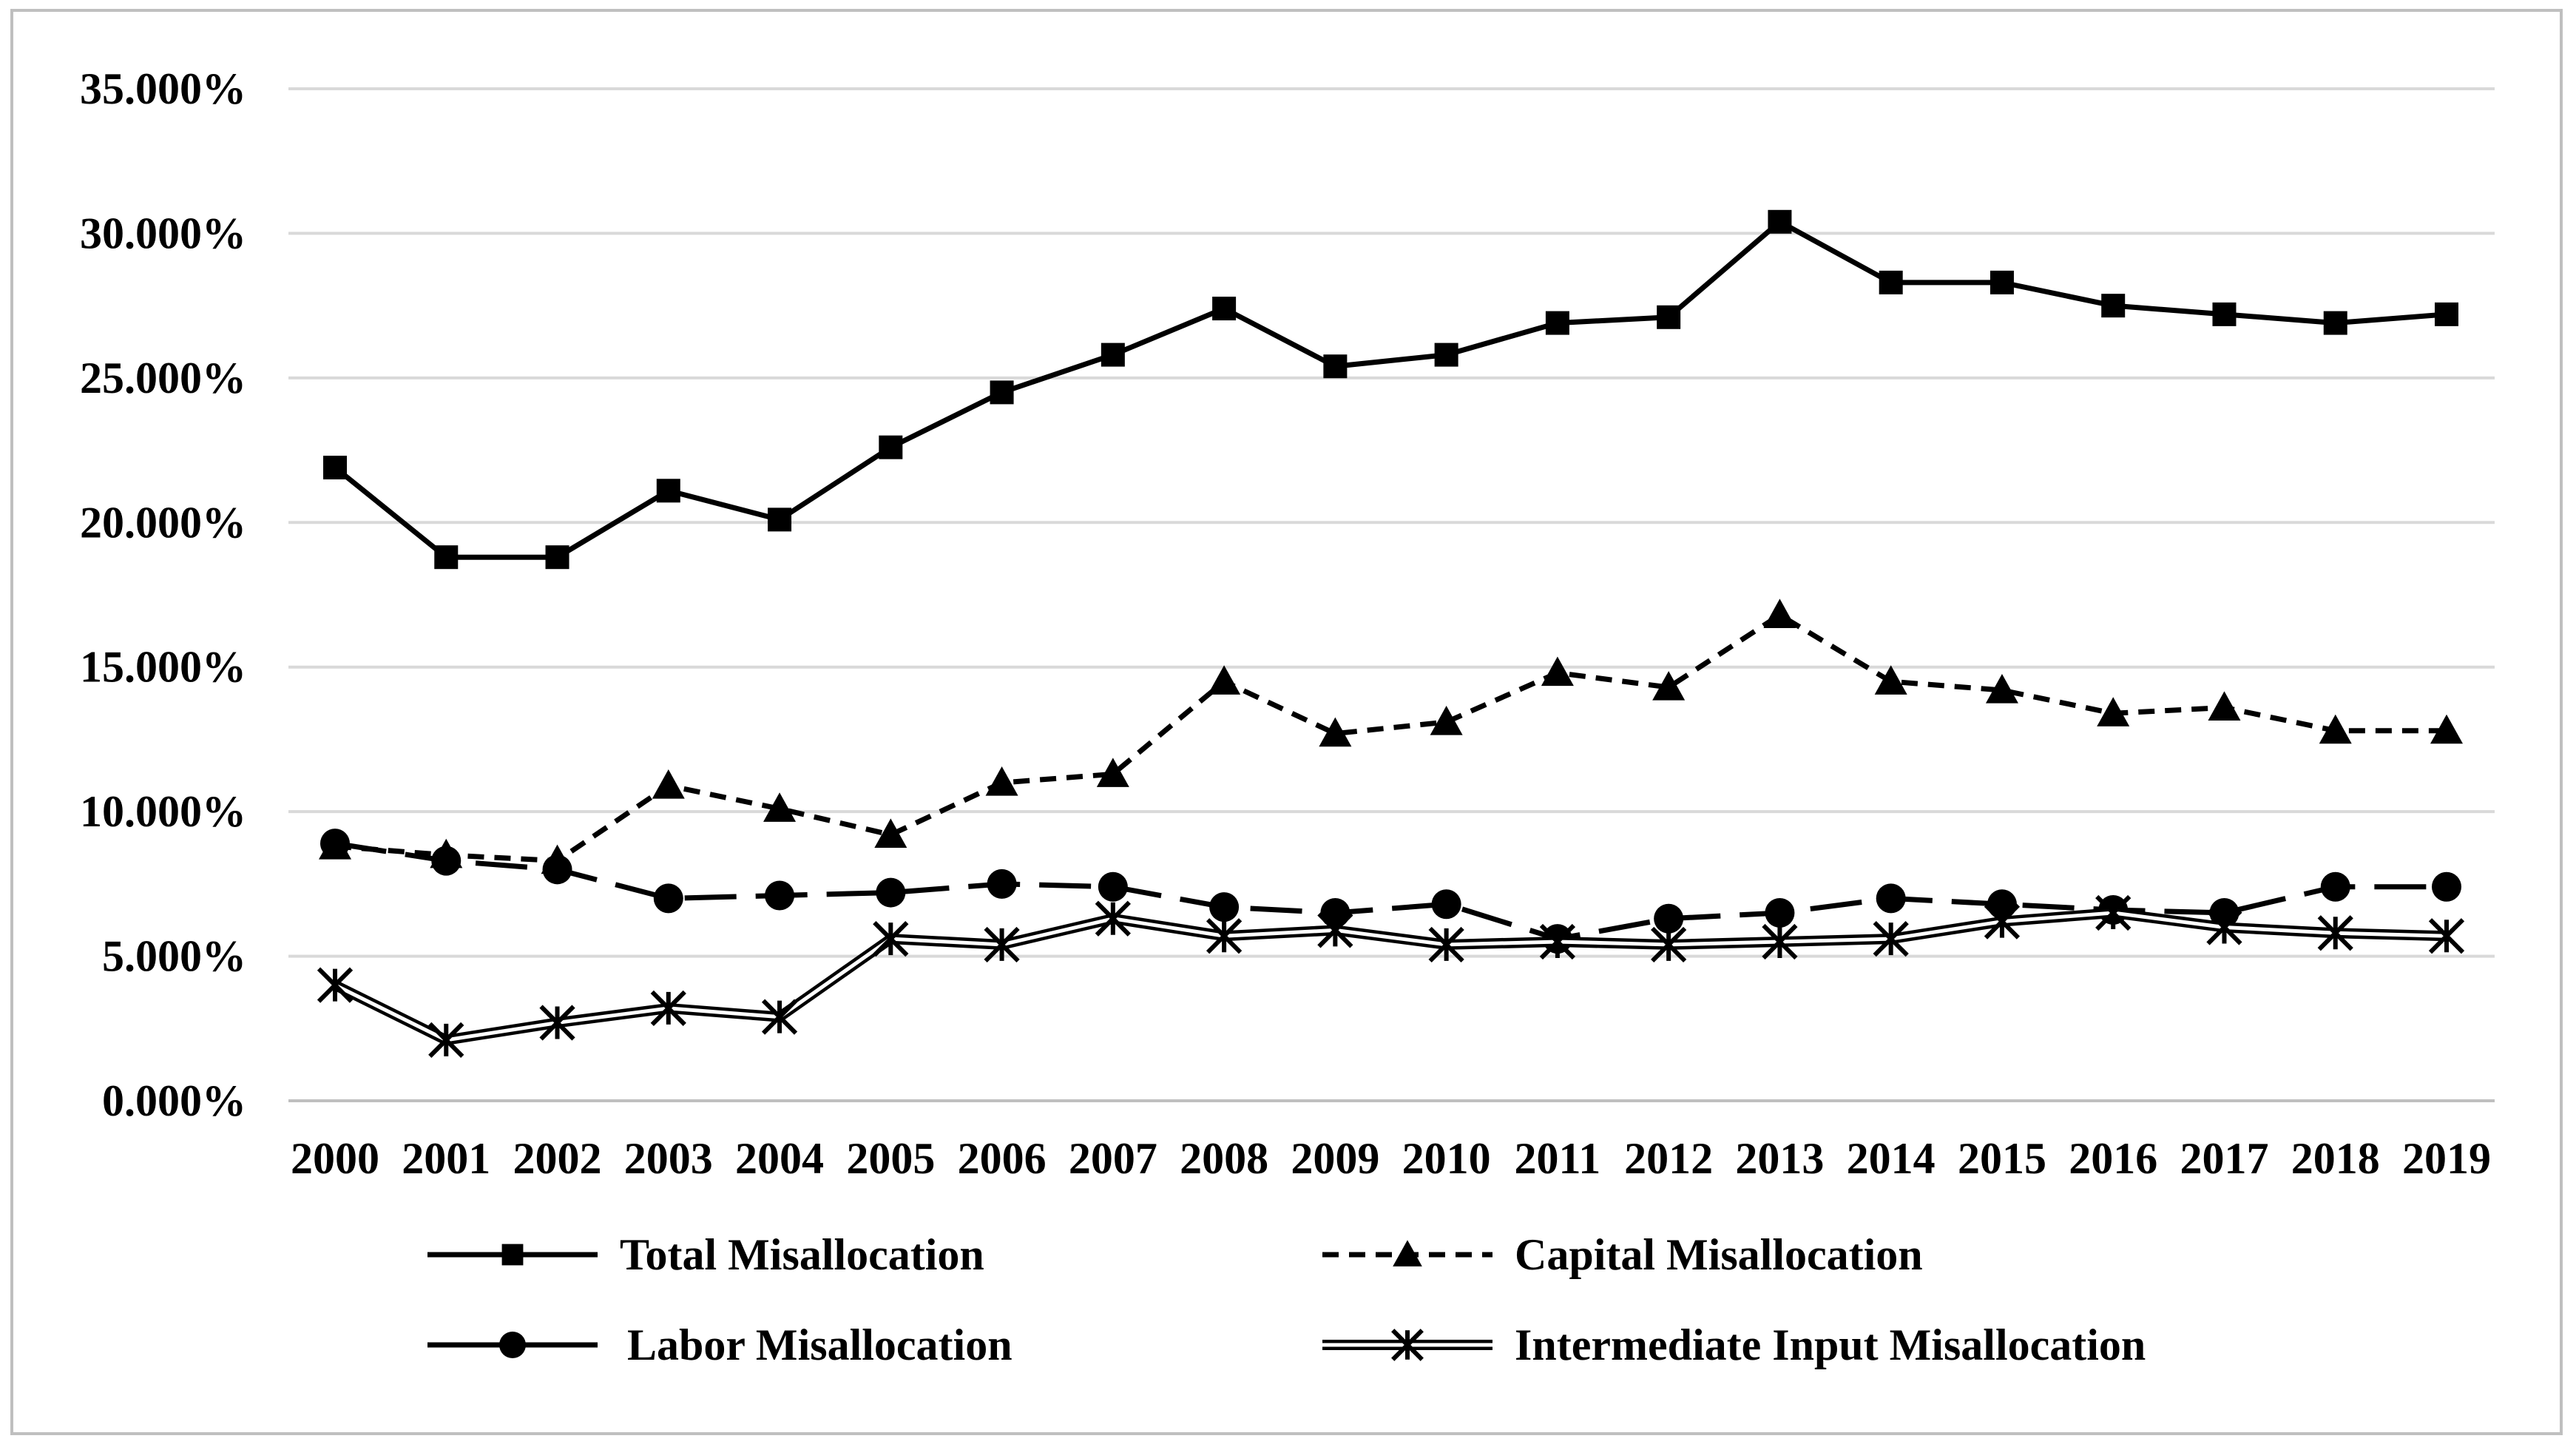  Describe the element at coordinates (2002, 1158) in the screenshot. I see `x-tick-label: 2015` at that location.